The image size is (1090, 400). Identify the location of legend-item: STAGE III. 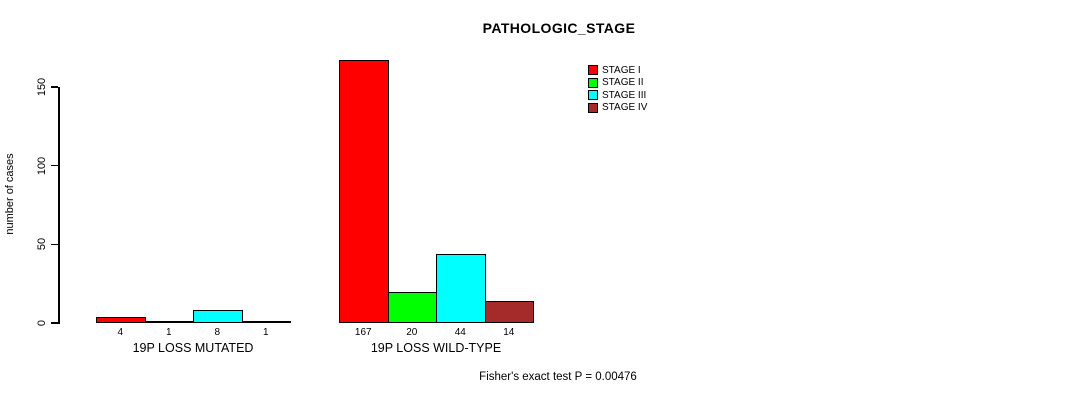
(617, 95).